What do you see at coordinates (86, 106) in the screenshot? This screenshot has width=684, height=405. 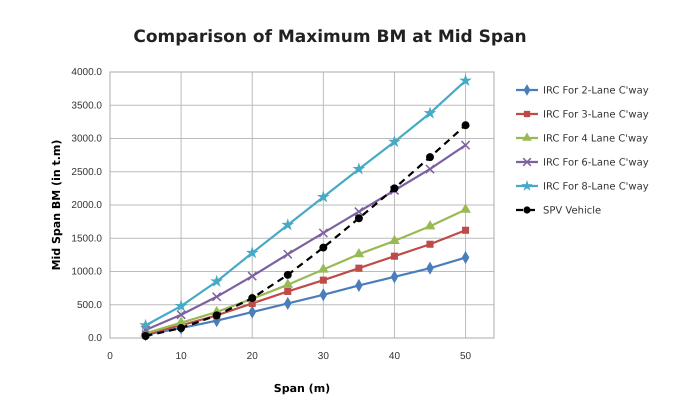 I see `y-tick-label: 3500.0` at bounding box center [86, 106].